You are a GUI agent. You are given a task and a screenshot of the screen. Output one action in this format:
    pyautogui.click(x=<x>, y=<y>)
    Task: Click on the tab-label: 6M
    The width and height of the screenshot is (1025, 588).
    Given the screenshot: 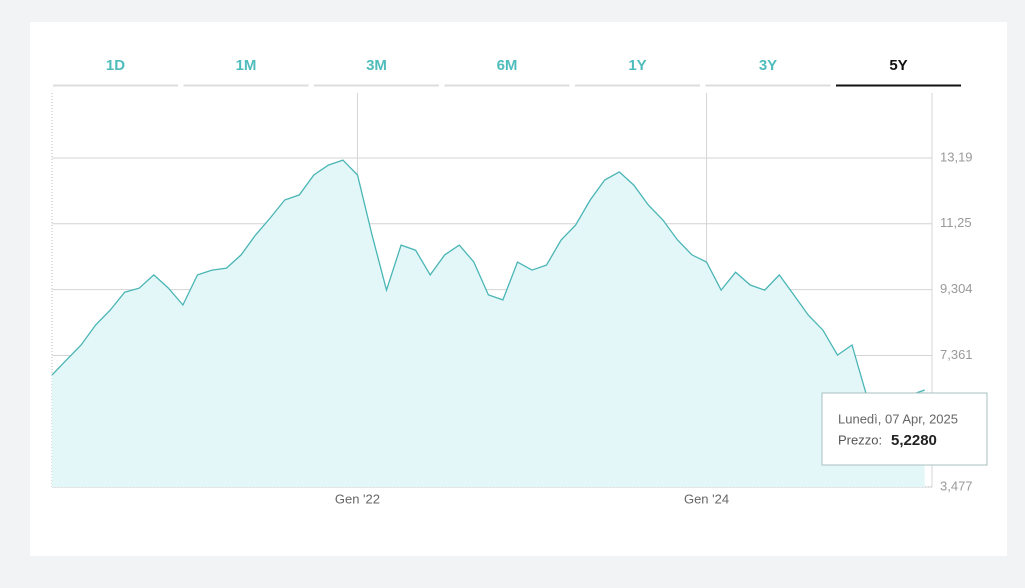 What is the action you would take?
    pyautogui.click(x=507, y=65)
    